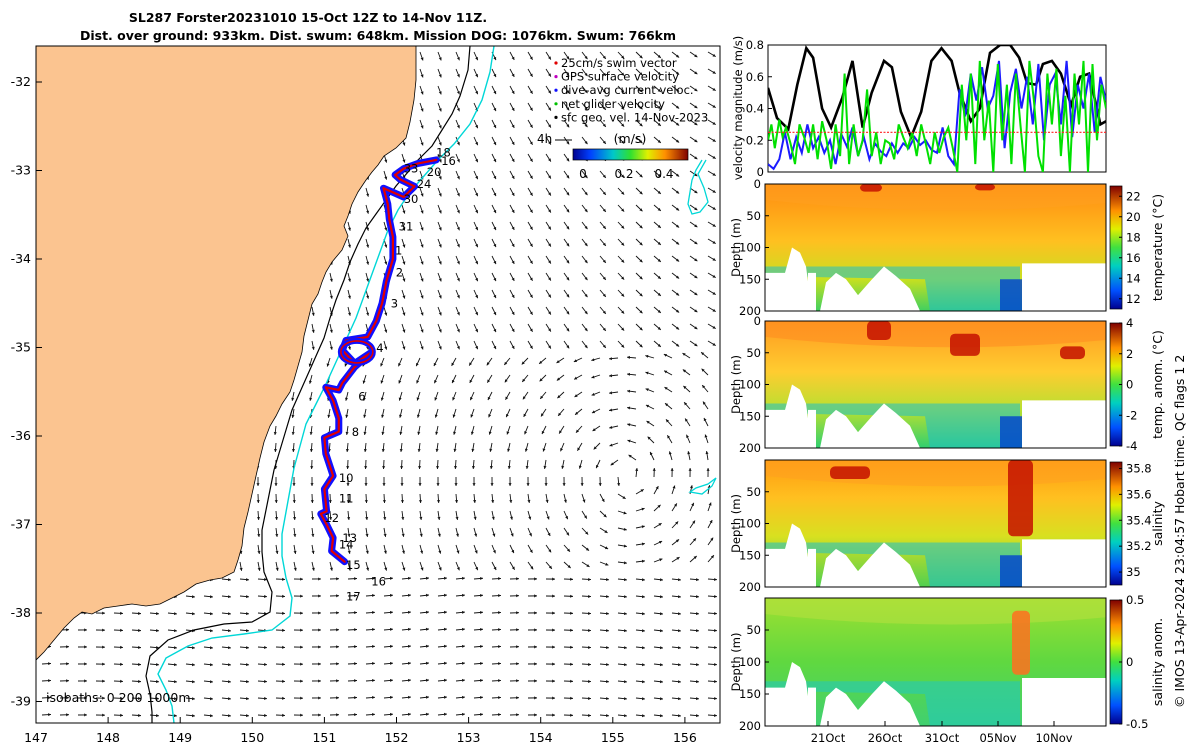 This screenshot has width=1200, height=750. Describe the element at coordinates (634, 117) in the screenshot. I see `legend-item: sfc geo. vel. 14-Nov-2023` at that location.